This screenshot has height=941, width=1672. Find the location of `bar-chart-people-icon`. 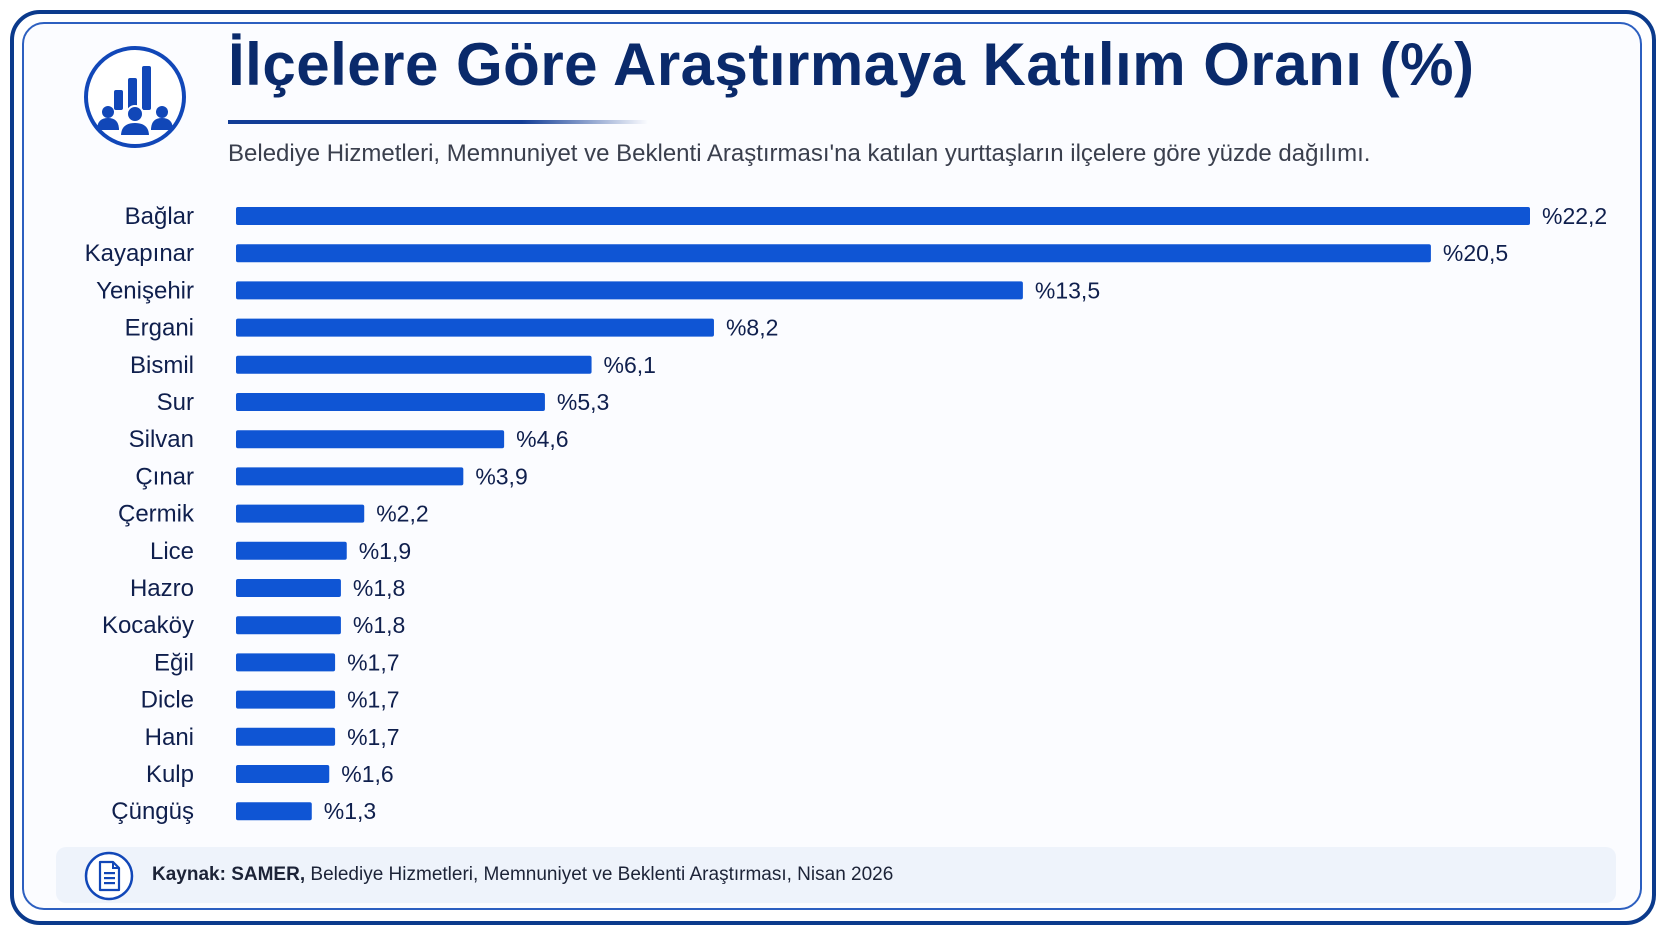

bar-chart-people-icon is located at coordinates (135, 97).